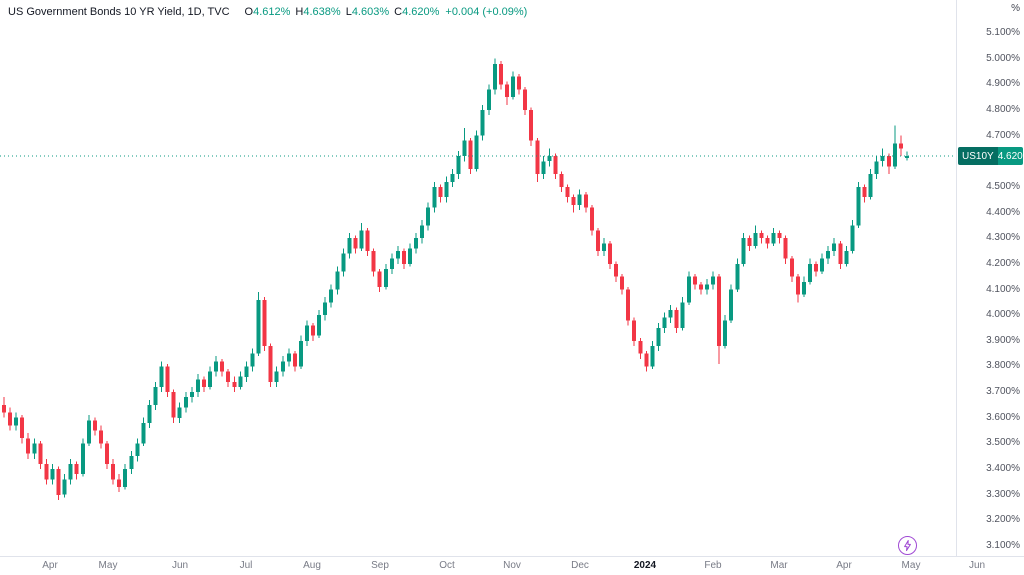  I want to click on price-tick-label: 3.700%, so click(1003, 391).